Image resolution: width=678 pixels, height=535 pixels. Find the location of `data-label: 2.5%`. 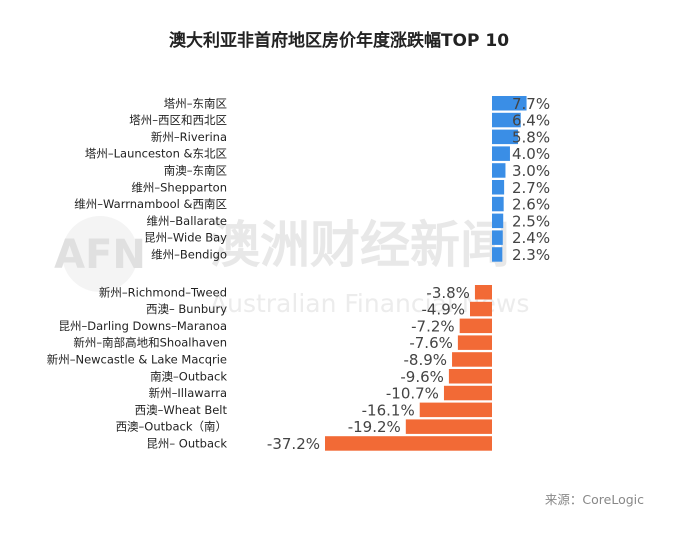

data-label: 2.5% is located at coordinates (531, 221).